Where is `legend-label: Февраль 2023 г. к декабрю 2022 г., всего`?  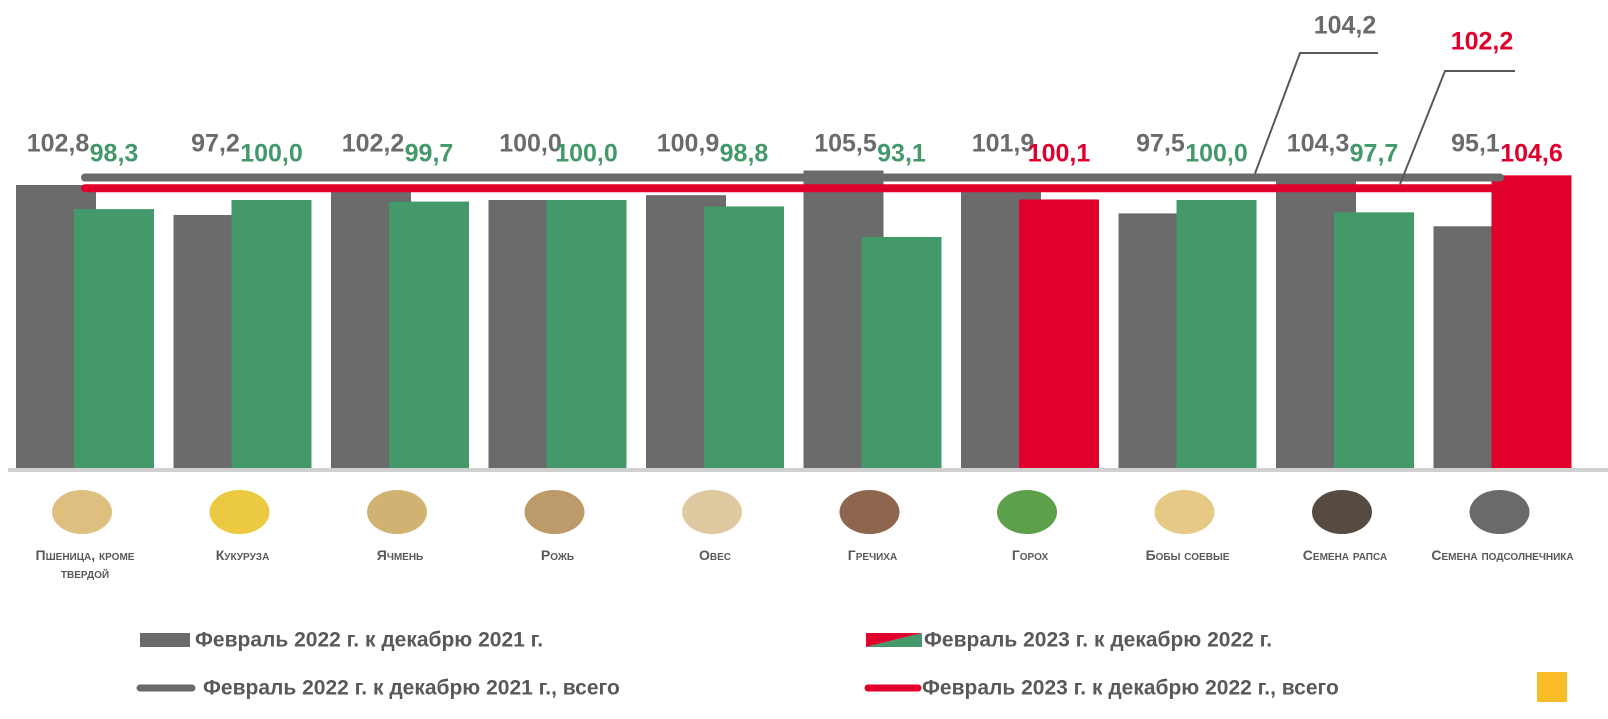
legend-label: Февраль 2023 г. к декабрю 2022 г., всего is located at coordinates (1130, 688).